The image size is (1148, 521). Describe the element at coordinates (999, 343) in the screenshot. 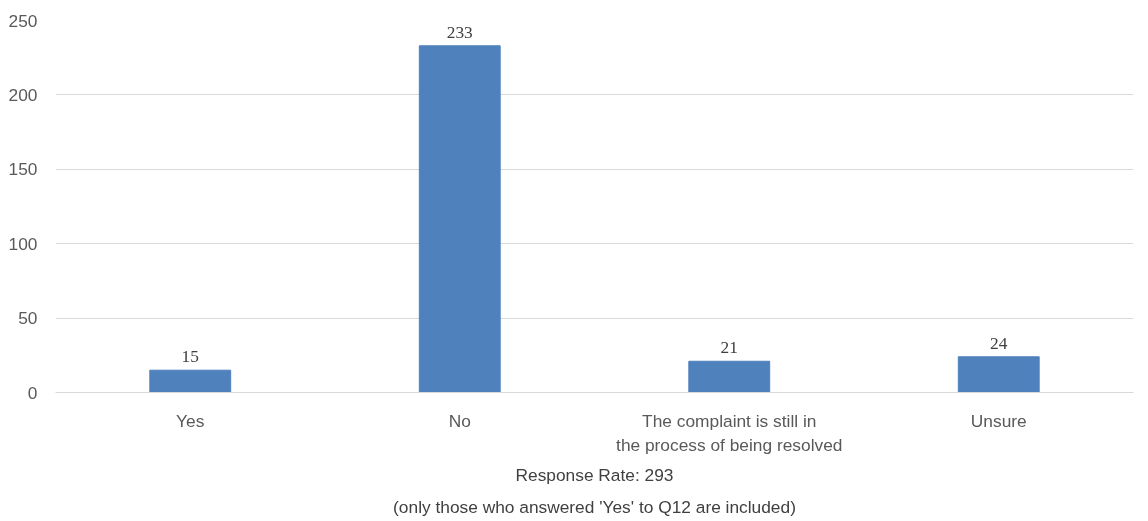

I see `data-label: 24` at that location.